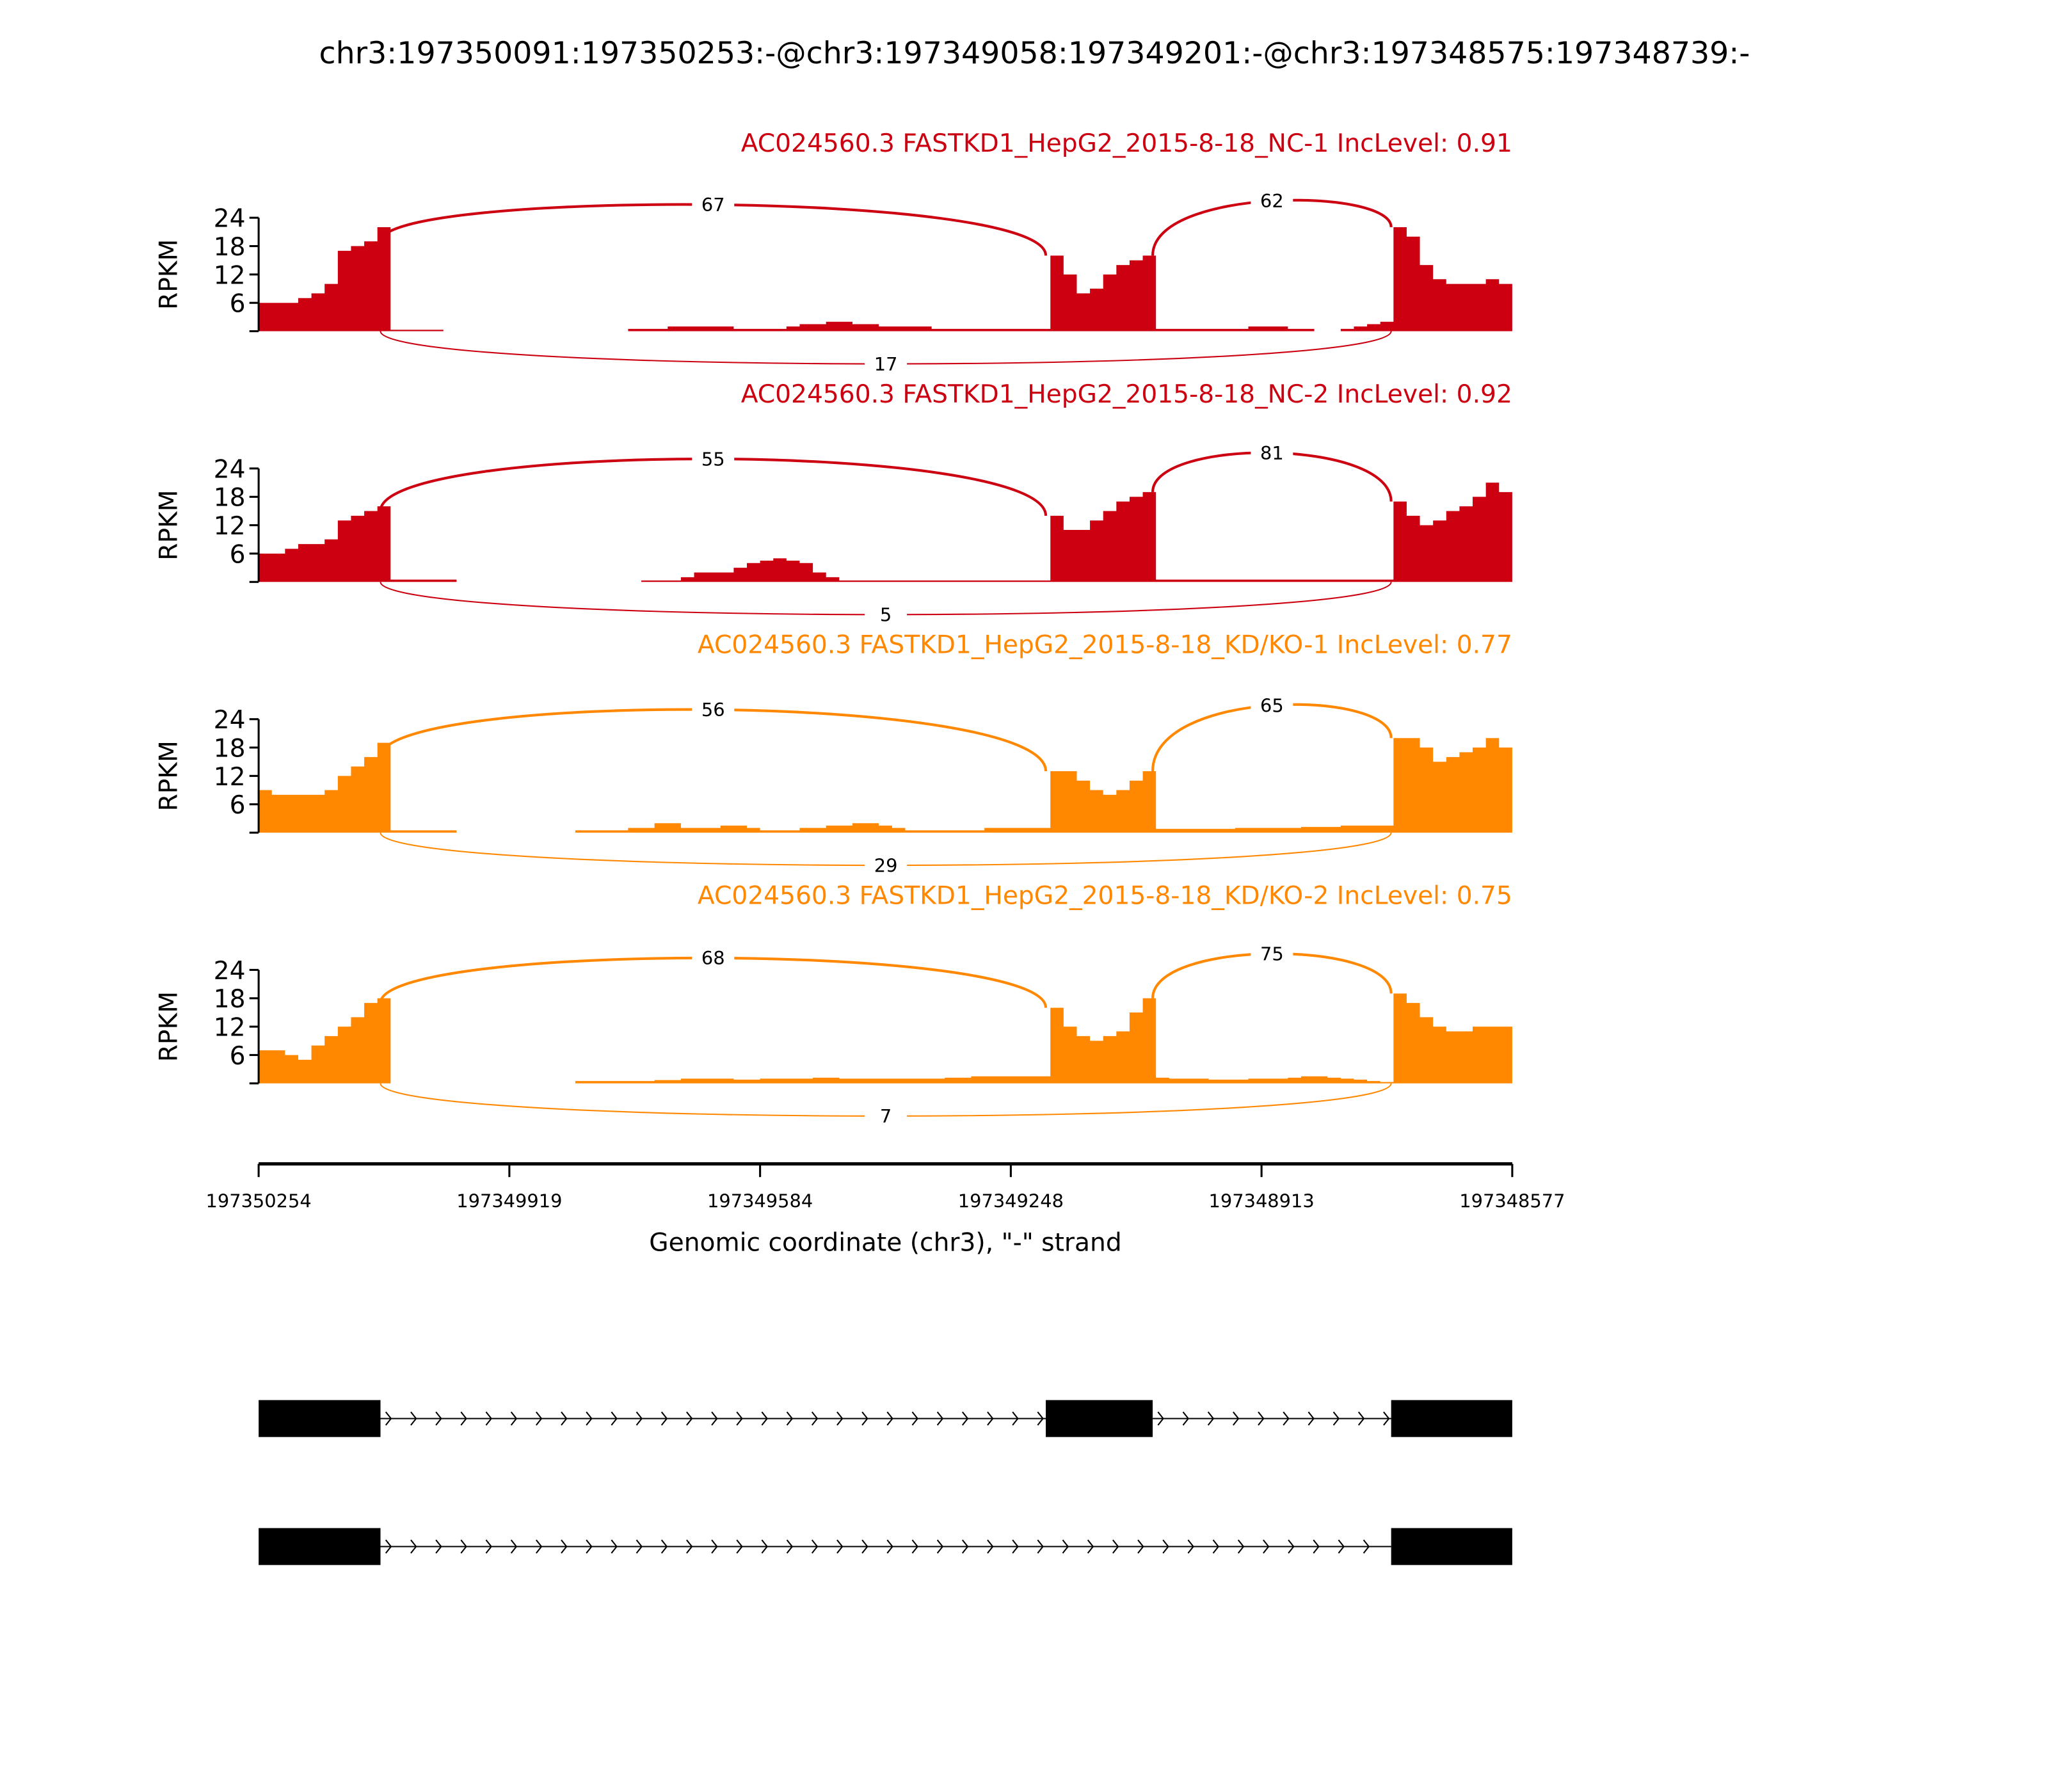 The width and height of the screenshot is (2048, 1792). I want to click on junction-count: 65, so click(1272, 705).